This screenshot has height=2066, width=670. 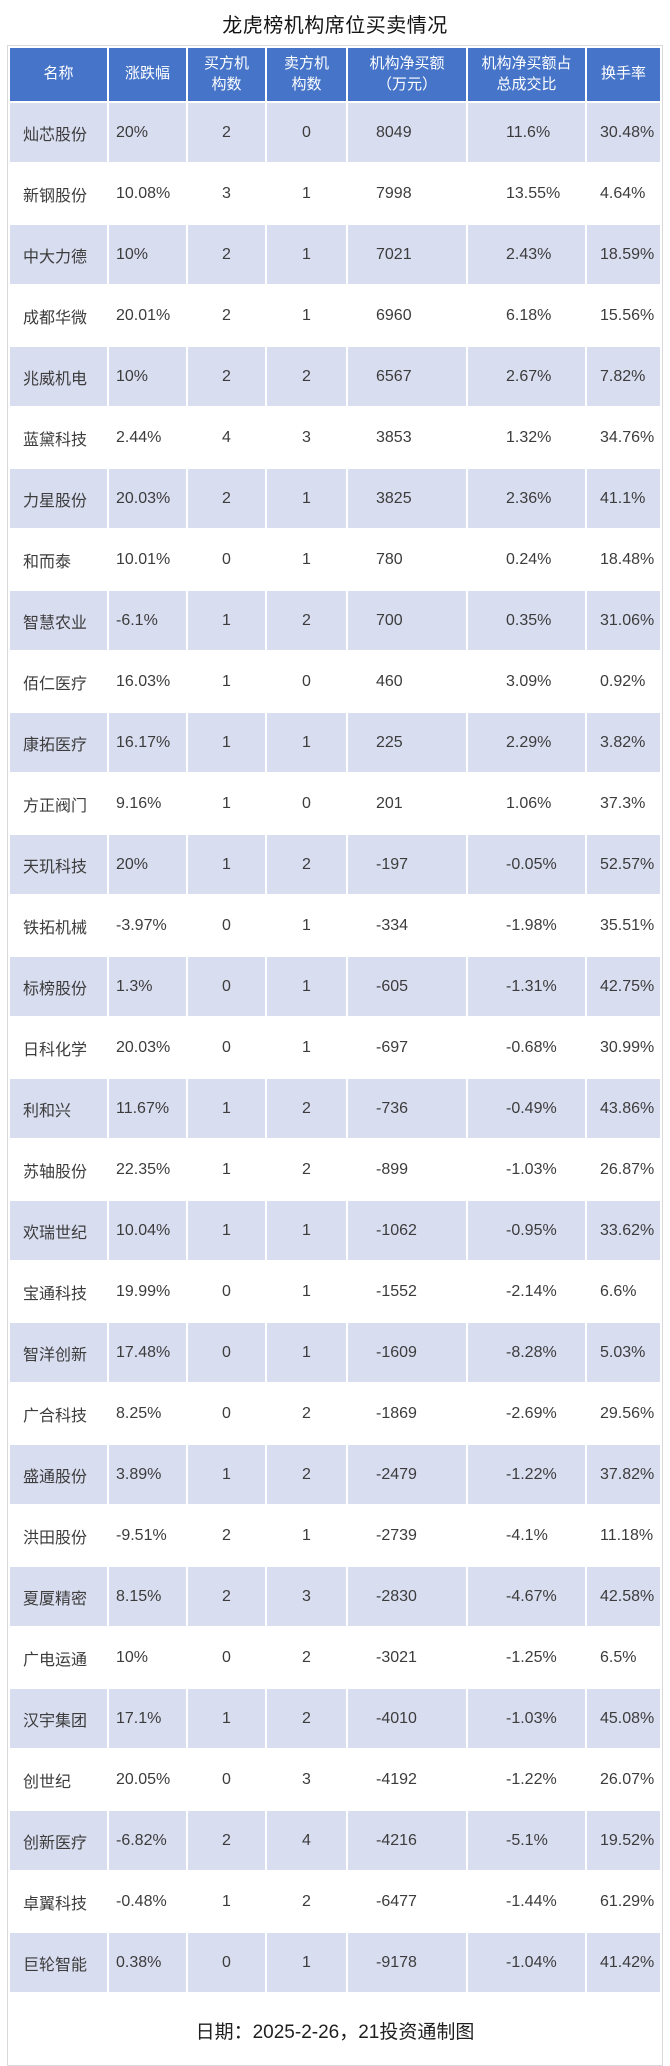 I want to click on cell-net-buy-amount: 6960, so click(x=407, y=315).